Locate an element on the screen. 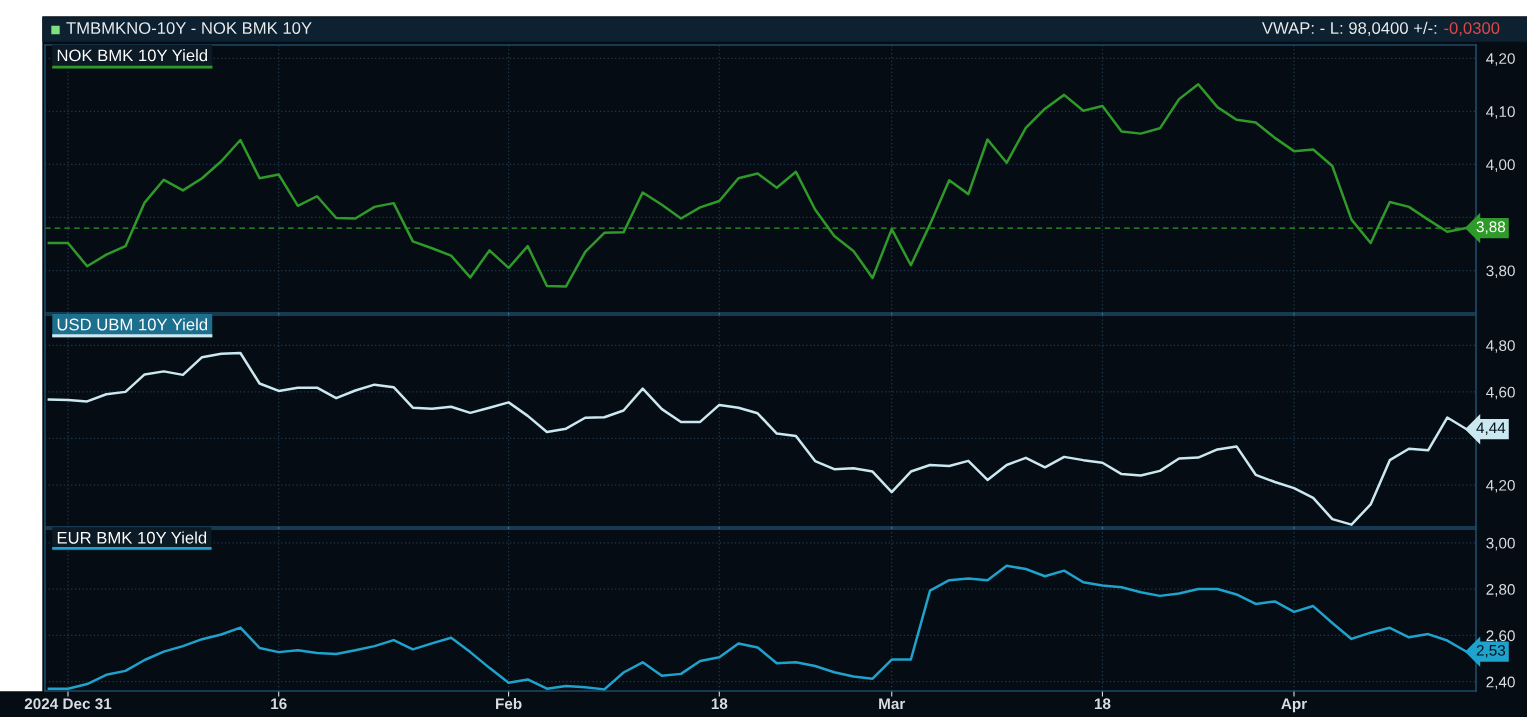 This screenshot has width=1527, height=717. y-tick-label: 3,80 is located at coordinates (1500, 272).